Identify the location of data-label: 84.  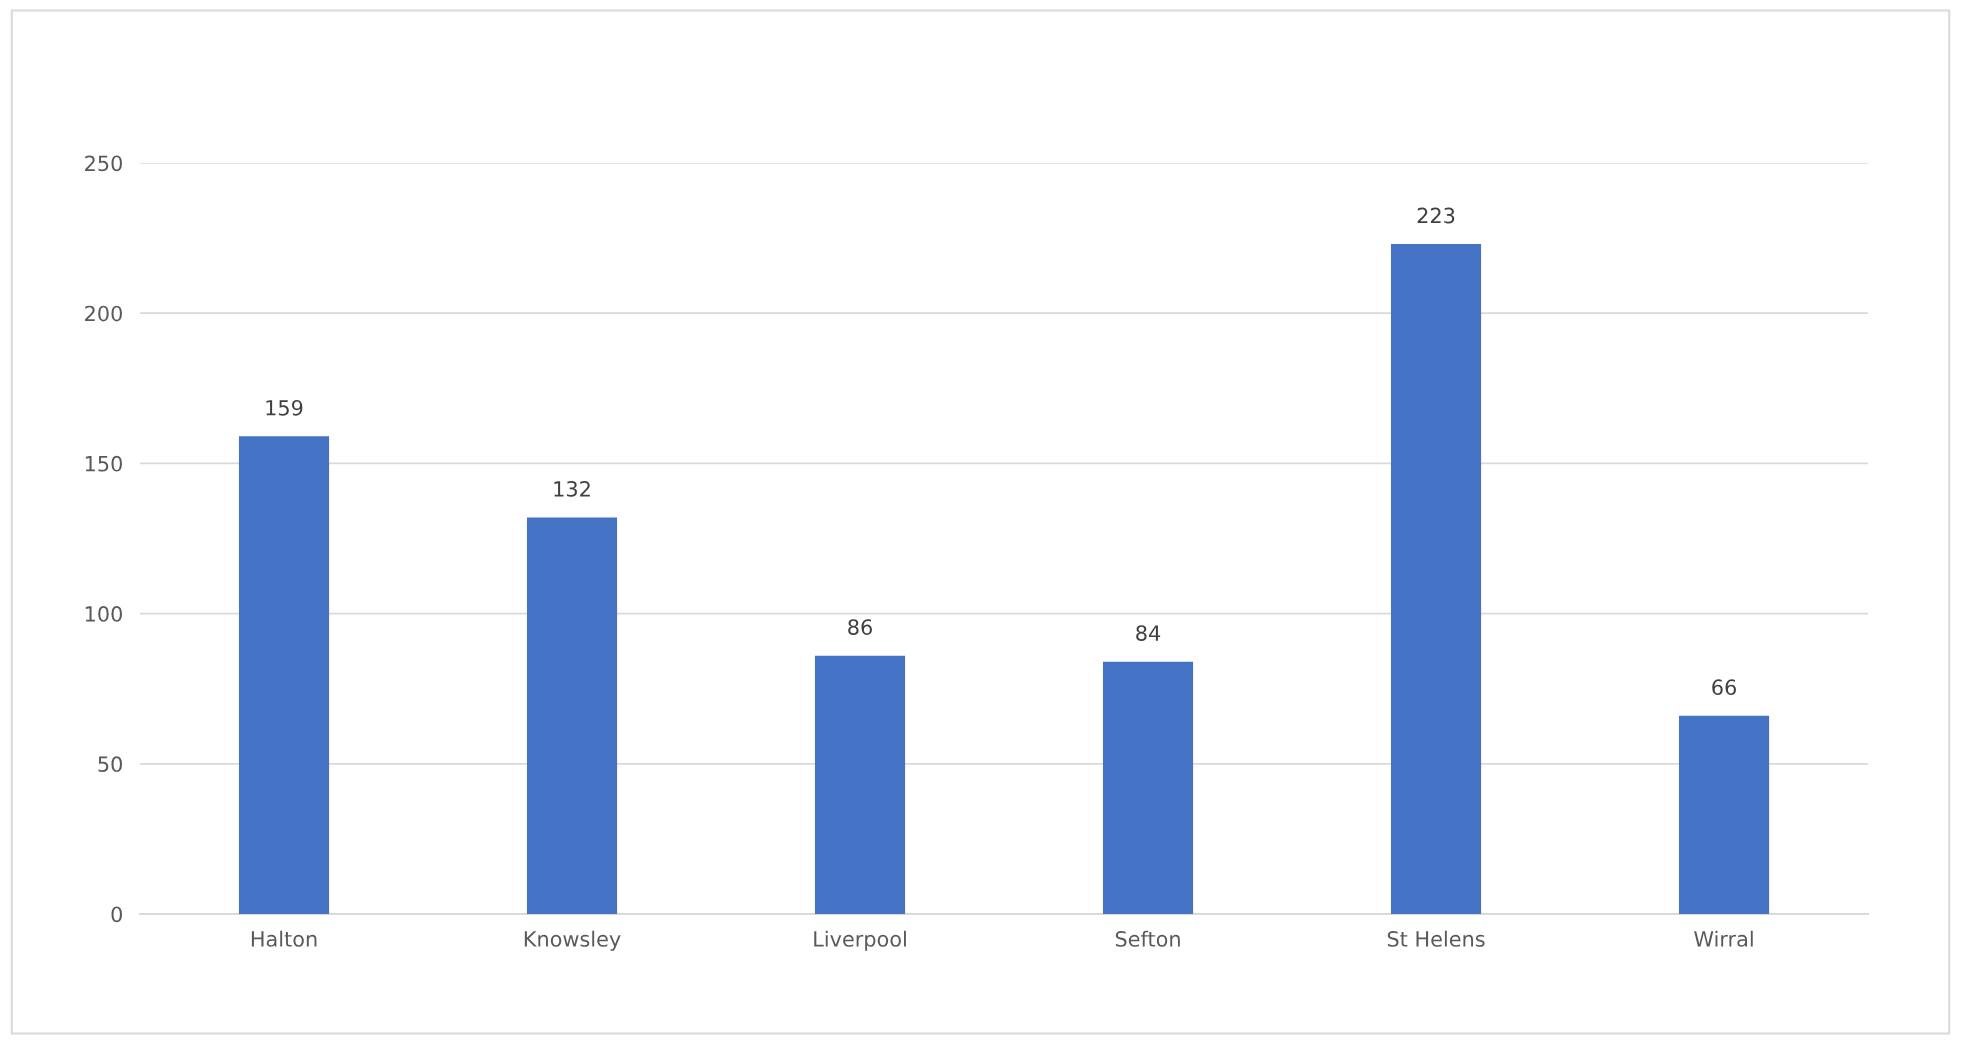
(1148, 633).